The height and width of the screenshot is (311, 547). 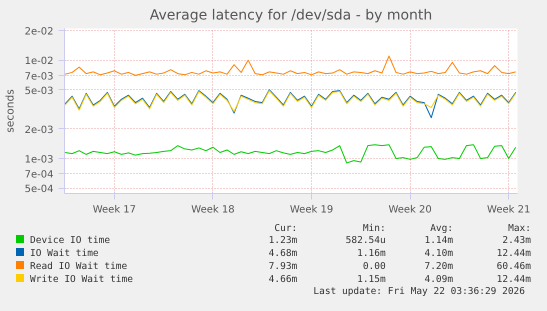 I want to click on x-tick-label: Week 21, so click(x=508, y=210).